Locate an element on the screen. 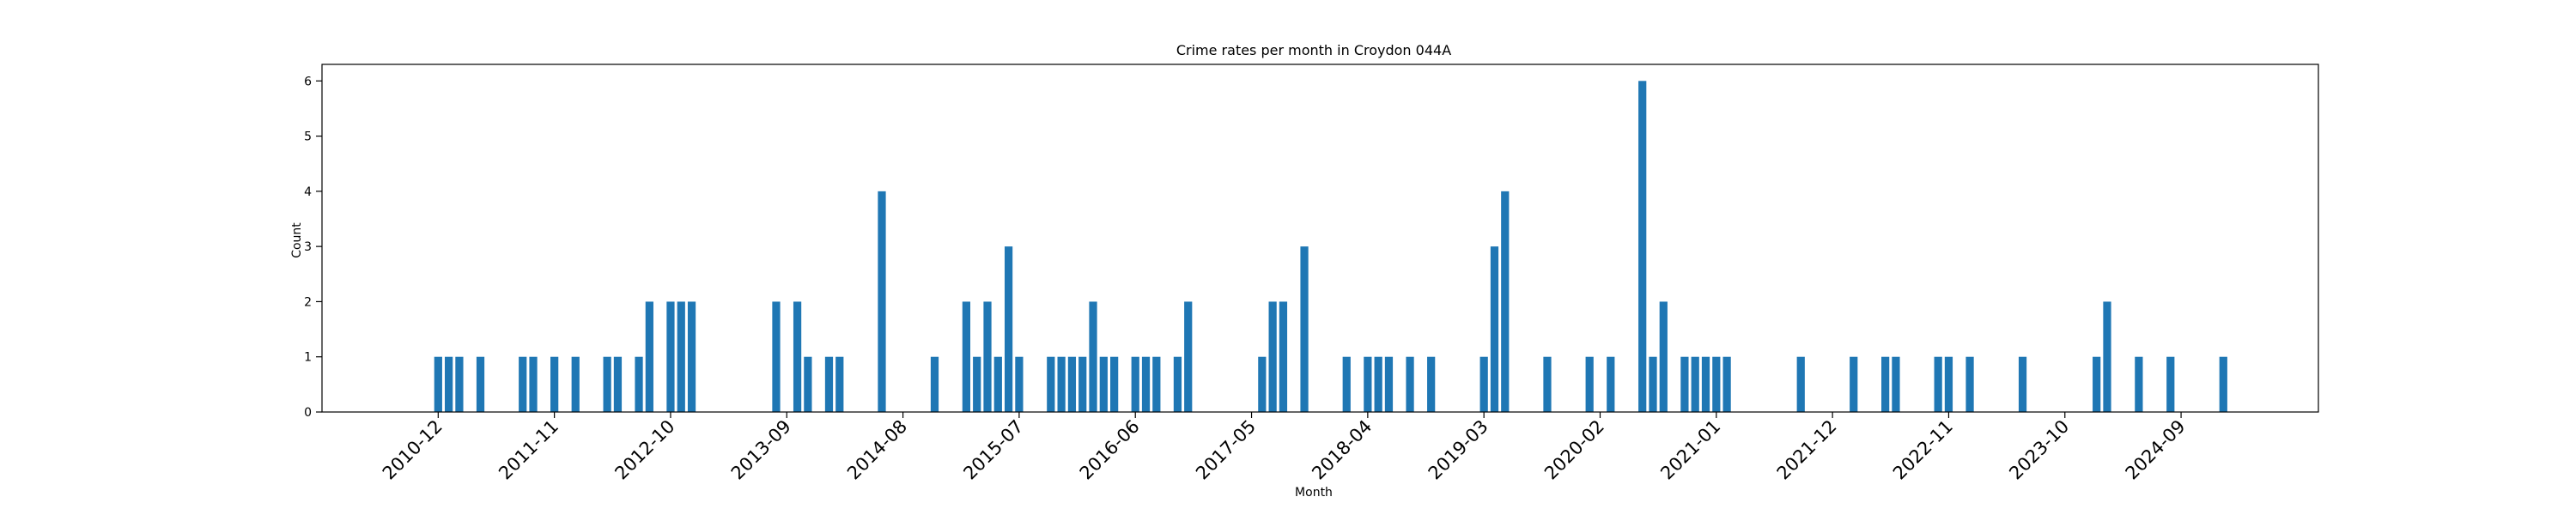 This screenshot has height=515, width=2576. x-tick-label-2016-06: 2016-06 is located at coordinates (1110, 450).